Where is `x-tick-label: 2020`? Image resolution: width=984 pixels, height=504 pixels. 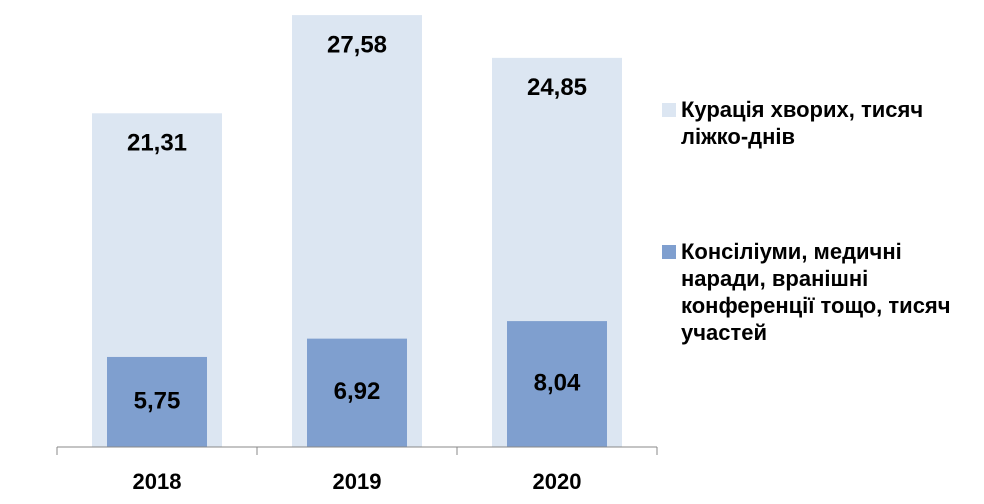 x-tick-label: 2020 is located at coordinates (557, 481).